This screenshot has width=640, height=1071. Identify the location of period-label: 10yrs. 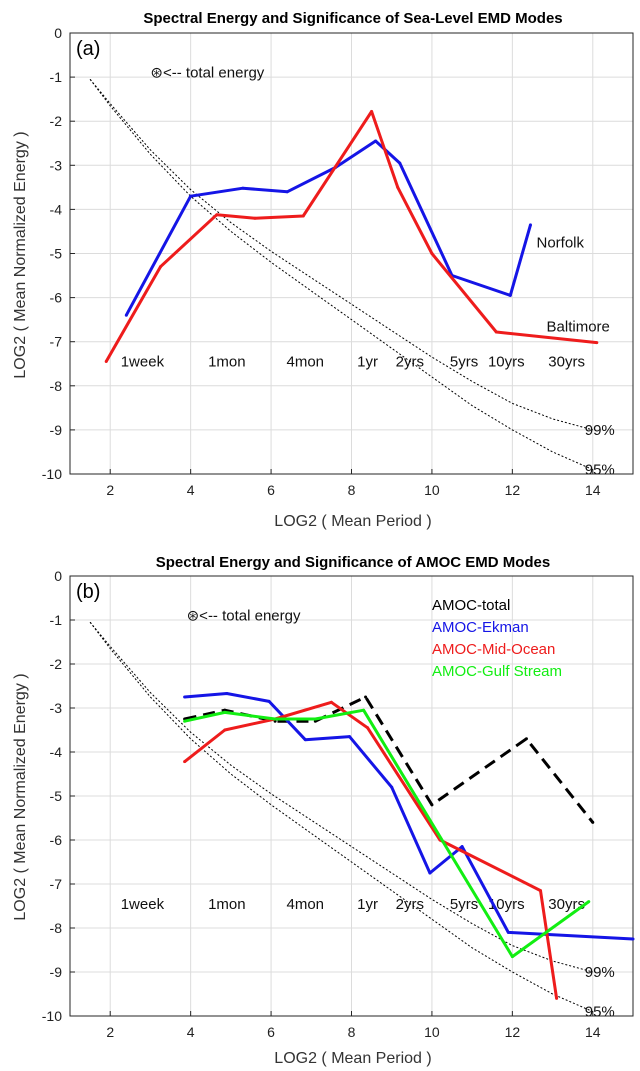
(506, 362).